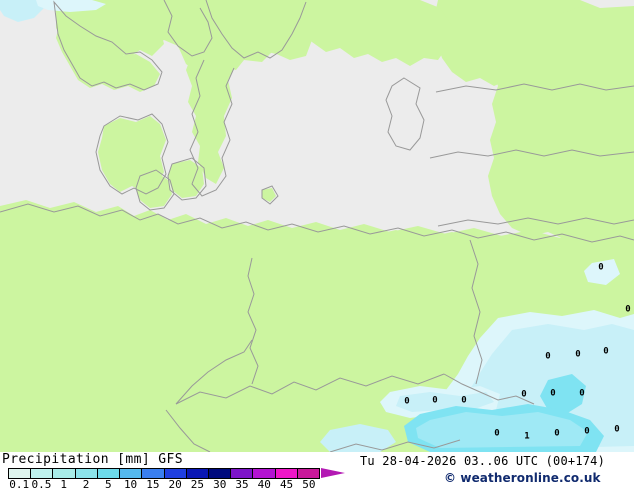 The width and height of the screenshot is (634, 491). Describe the element at coordinates (331, 33) in the screenshot. I see `land-northern-block` at that location.